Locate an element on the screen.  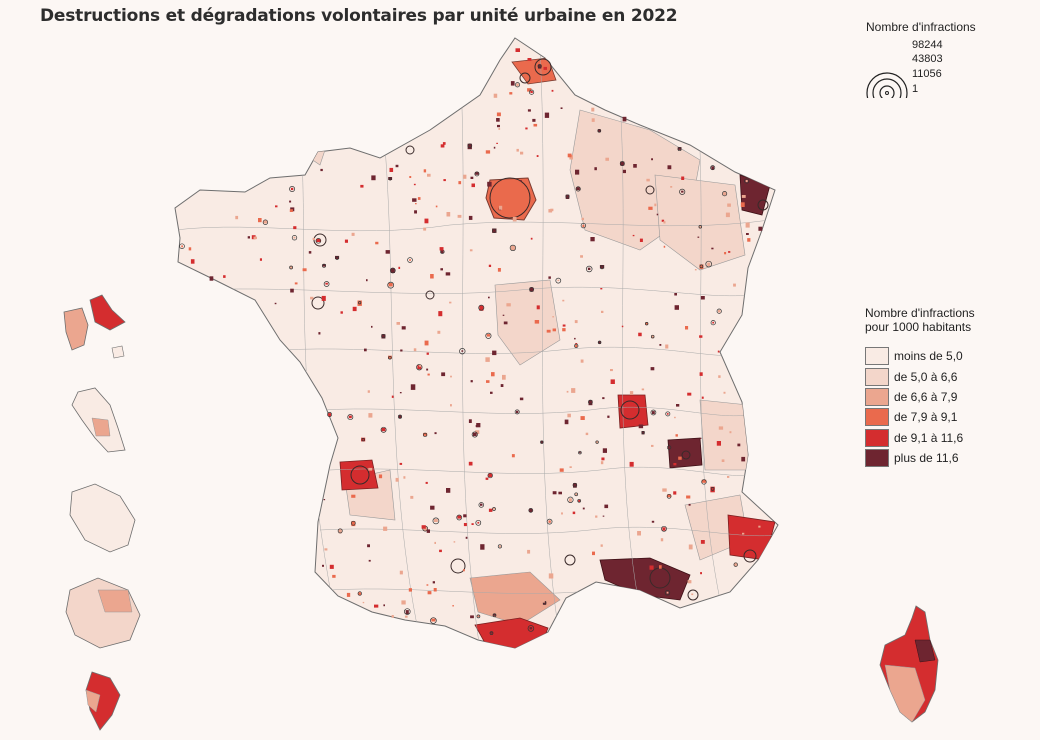
region-lyon is located at coordinates (633, 411).